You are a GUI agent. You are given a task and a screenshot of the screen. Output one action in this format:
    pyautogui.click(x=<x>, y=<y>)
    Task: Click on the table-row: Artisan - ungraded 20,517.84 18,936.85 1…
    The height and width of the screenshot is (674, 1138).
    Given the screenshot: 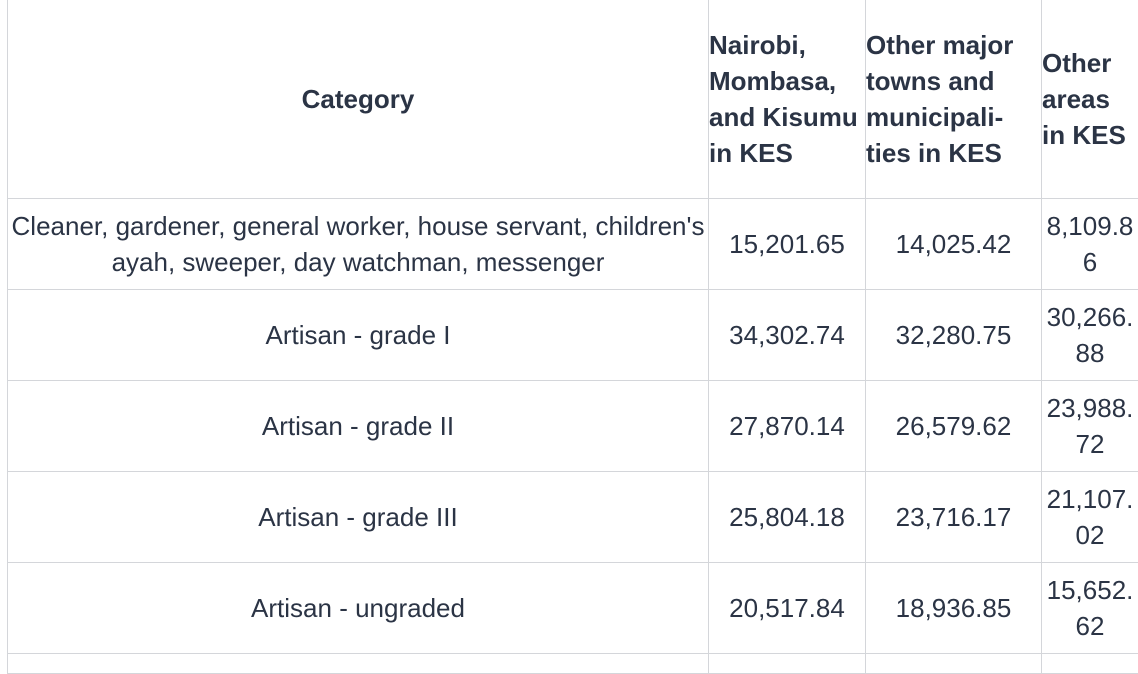 What is the action you would take?
    pyautogui.click(x=573, y=608)
    